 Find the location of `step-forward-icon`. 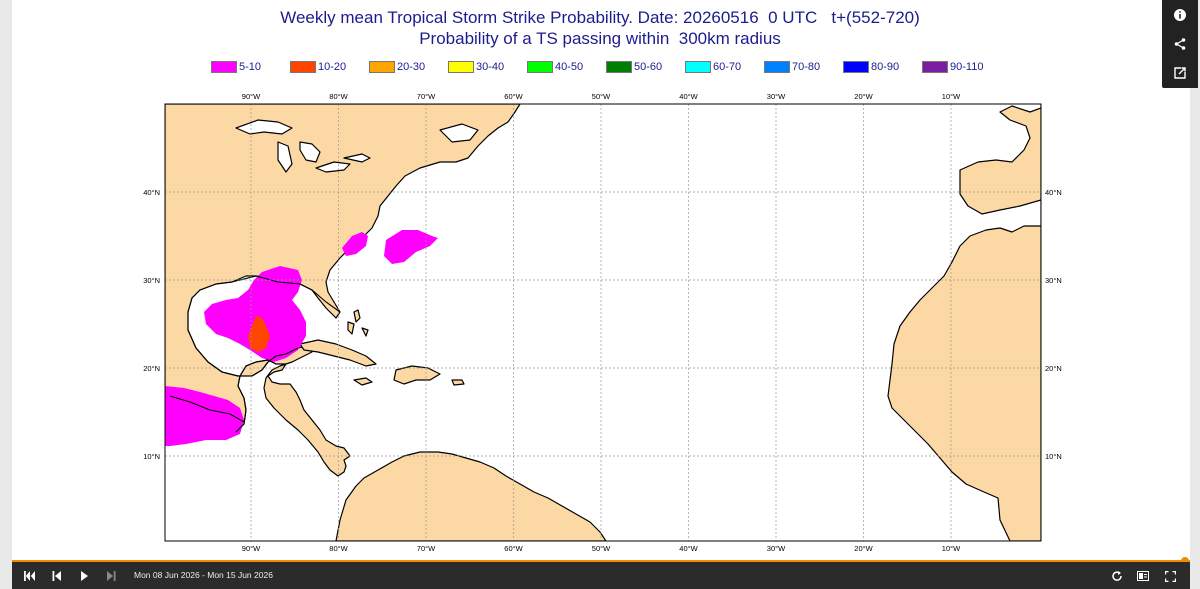

step-forward-icon is located at coordinates (111, 576).